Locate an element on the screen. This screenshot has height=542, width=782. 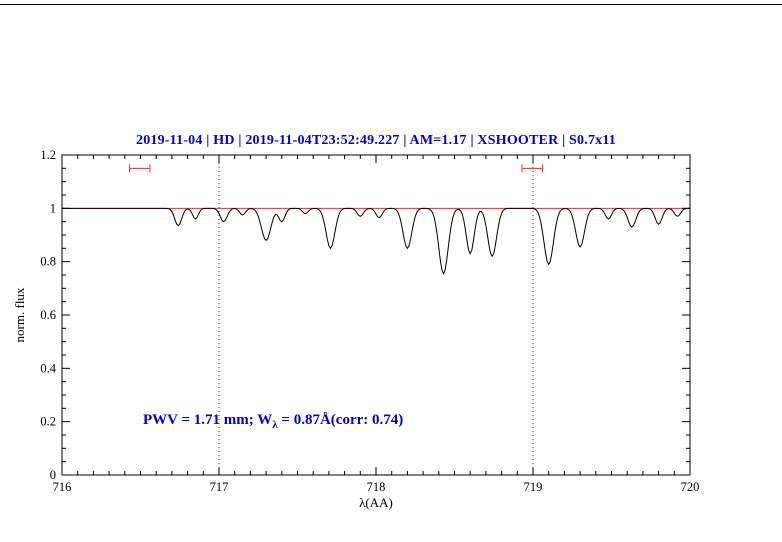
top-border-line is located at coordinates (391, 4).